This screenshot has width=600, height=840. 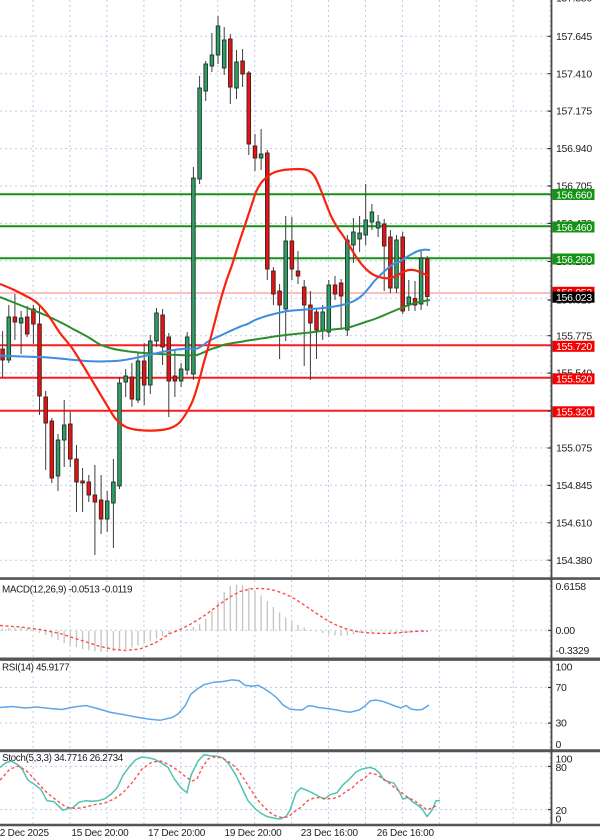 I want to click on svg-text: 20, so click(x=562, y=811).